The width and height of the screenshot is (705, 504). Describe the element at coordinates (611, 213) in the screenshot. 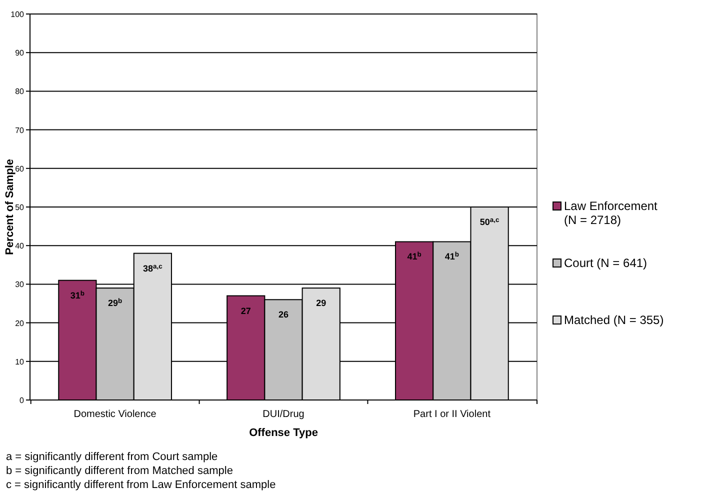

I see `legend-label: Law Enforcement (N = 2718)` at that location.